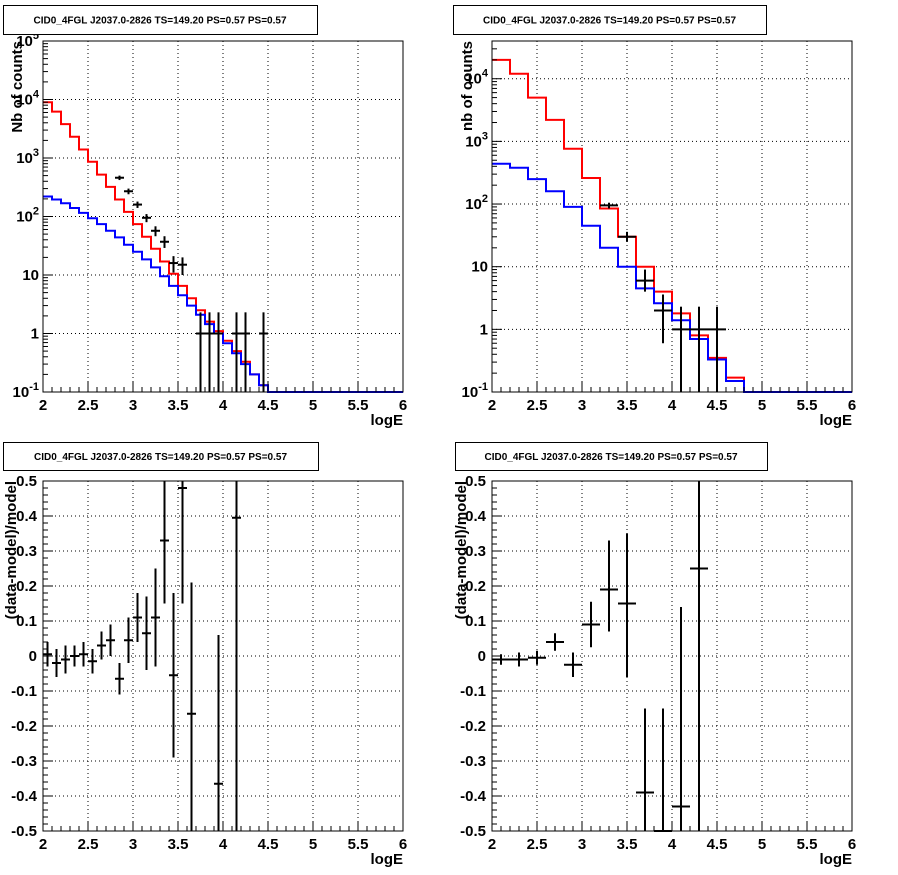 The width and height of the screenshot is (898, 875). I want to click on y-axis-title: nb of counts, so click(467, 86).